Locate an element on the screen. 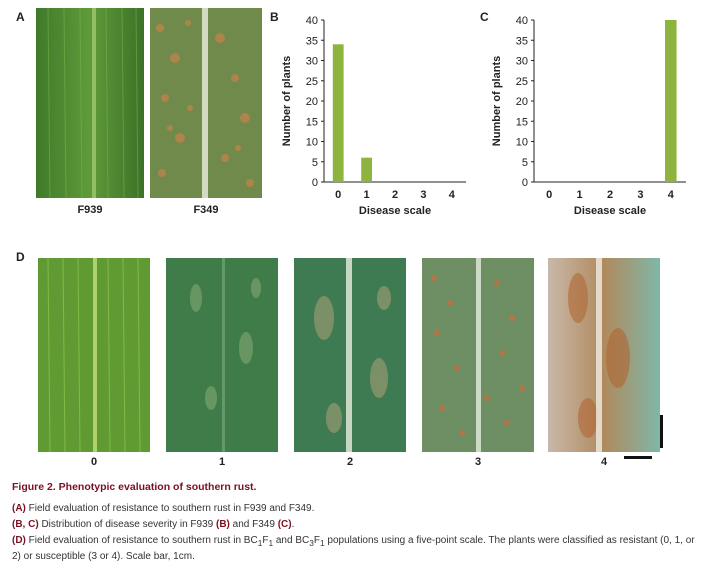 The height and width of the screenshot is (579, 703). leaf-photo-f349 is located at coordinates (206, 103).